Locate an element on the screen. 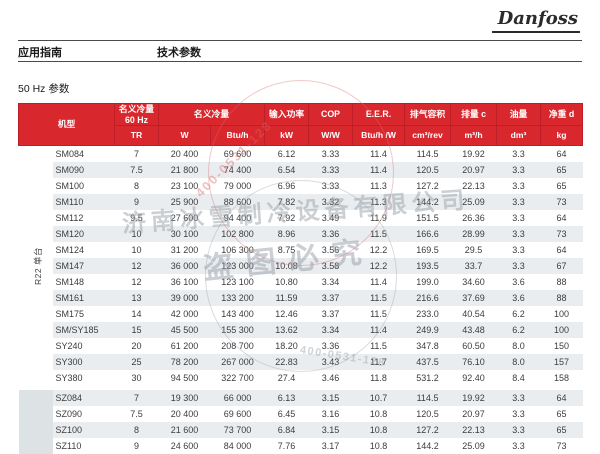 This screenshot has width=600, height=454. value-cell: 43.48 is located at coordinates (473, 330).